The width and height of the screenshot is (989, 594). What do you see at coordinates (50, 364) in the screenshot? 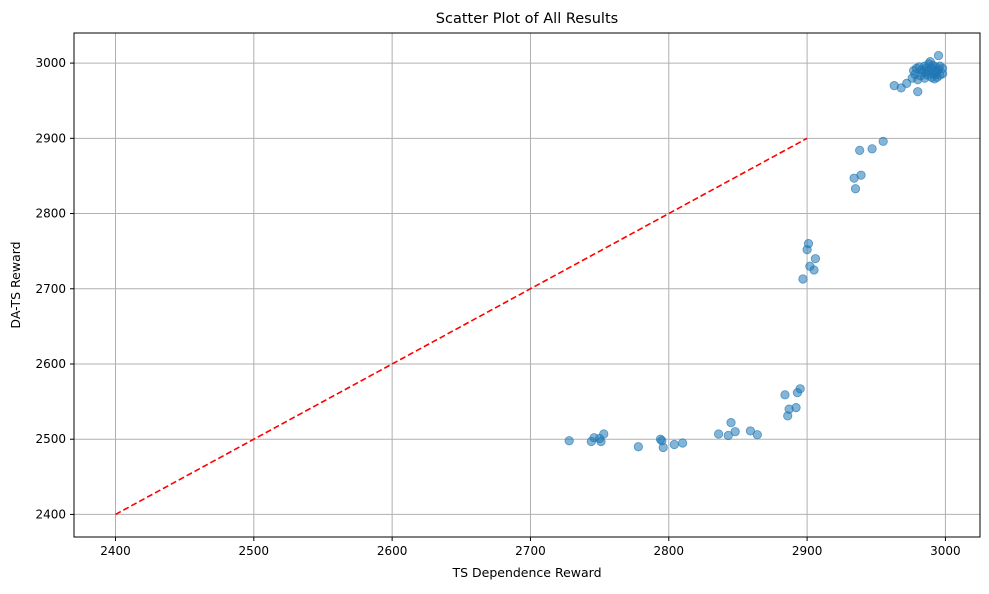
I see `y-tick-label: 2600` at bounding box center [50, 364].